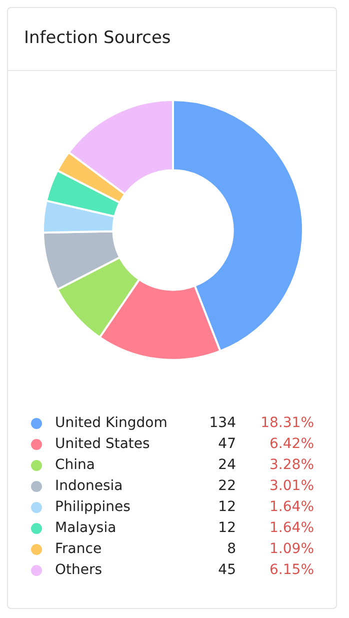 The width and height of the screenshot is (349, 618). Describe the element at coordinates (227, 570) in the screenshot. I see `data-label: 45` at that location.